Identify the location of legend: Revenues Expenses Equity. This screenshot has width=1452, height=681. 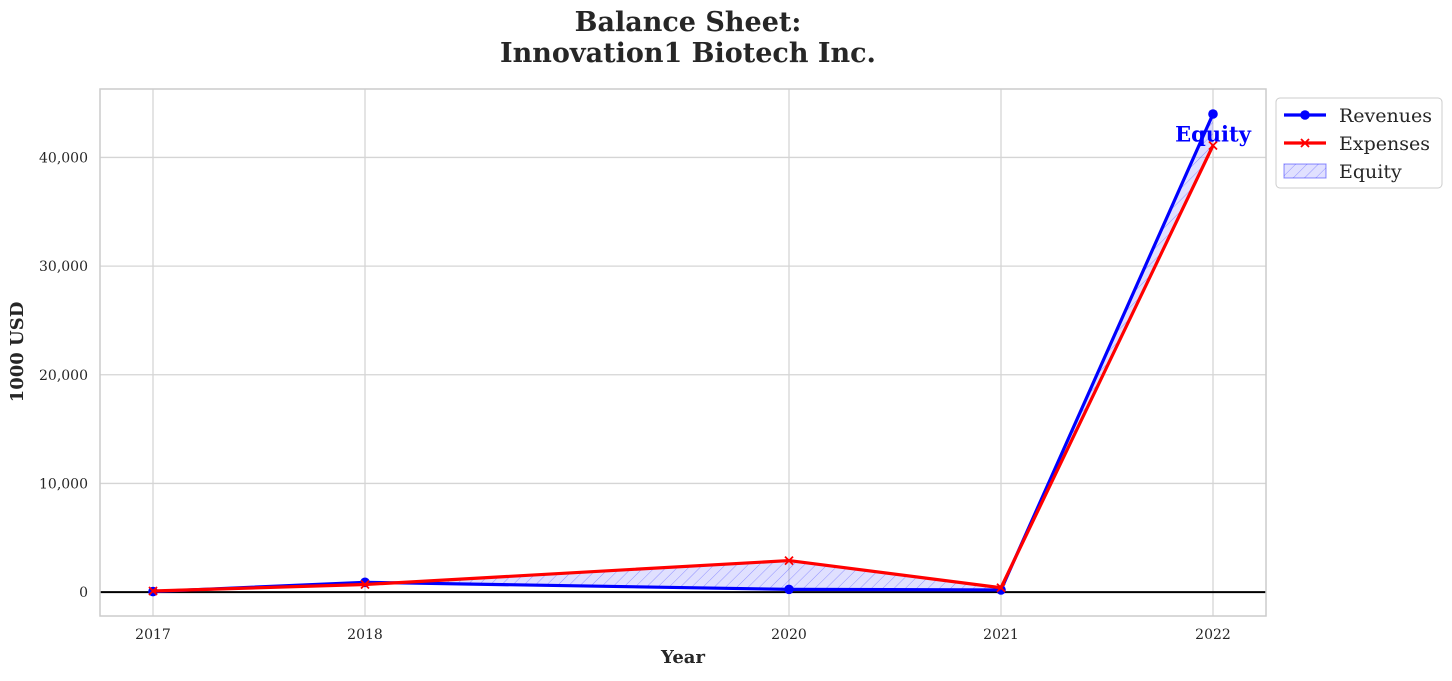
(1359, 143).